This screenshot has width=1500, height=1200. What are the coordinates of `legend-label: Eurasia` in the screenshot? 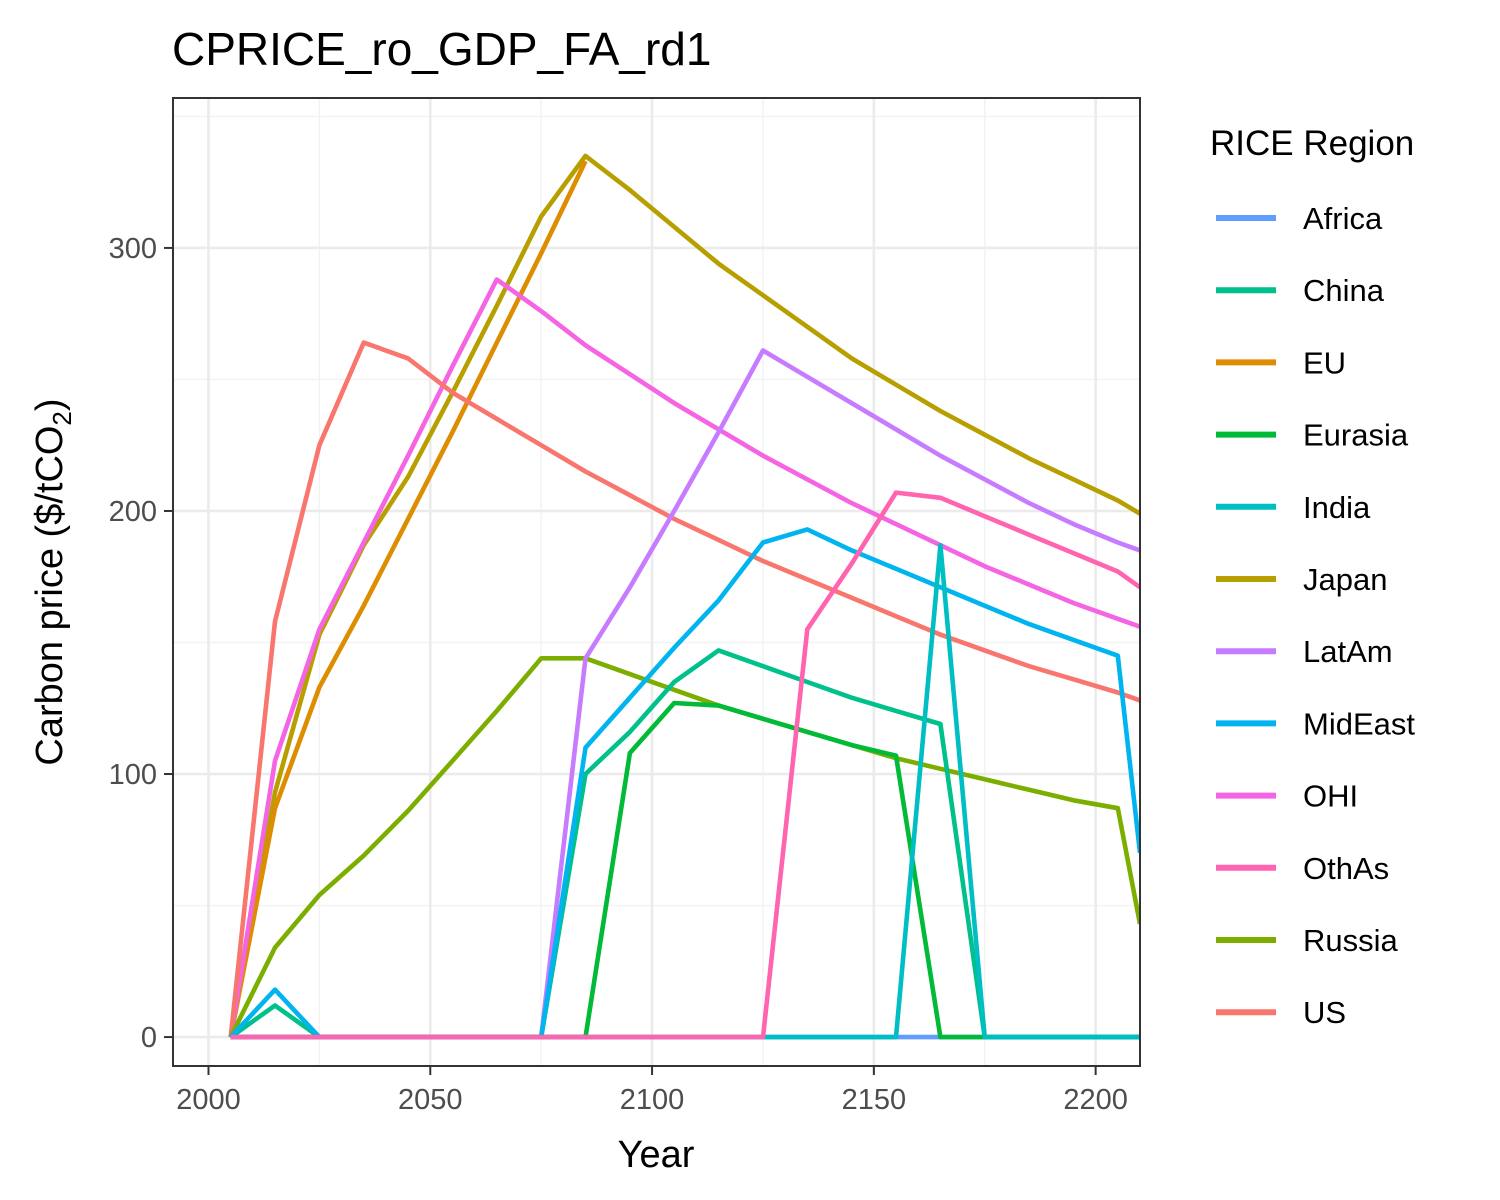 It's located at (1356, 435).